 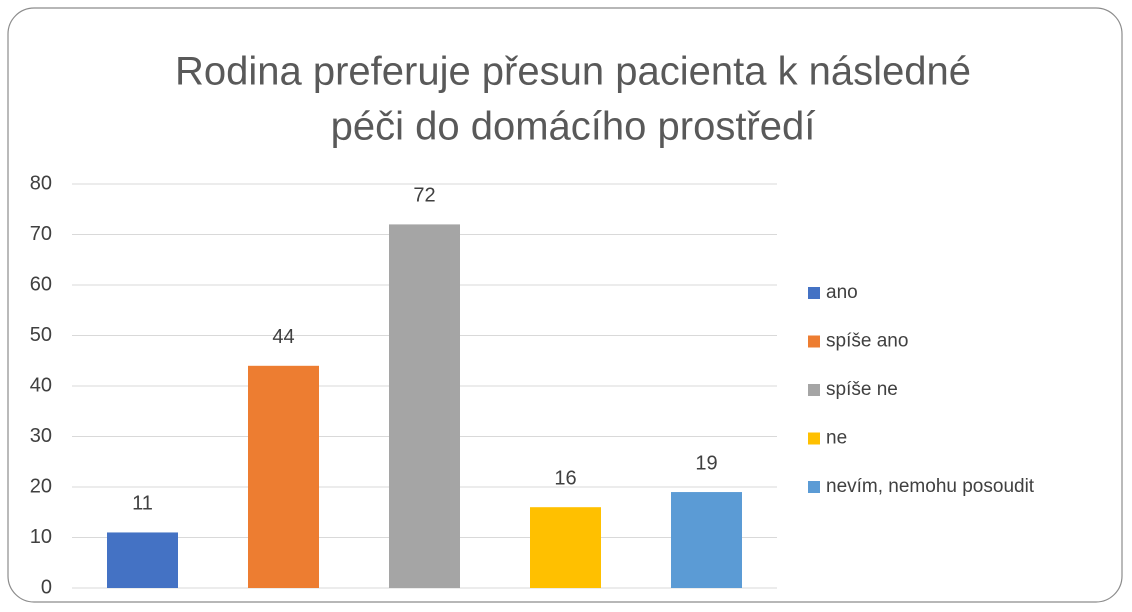 What do you see at coordinates (706, 463) in the screenshot?
I see `data-label: 19` at bounding box center [706, 463].